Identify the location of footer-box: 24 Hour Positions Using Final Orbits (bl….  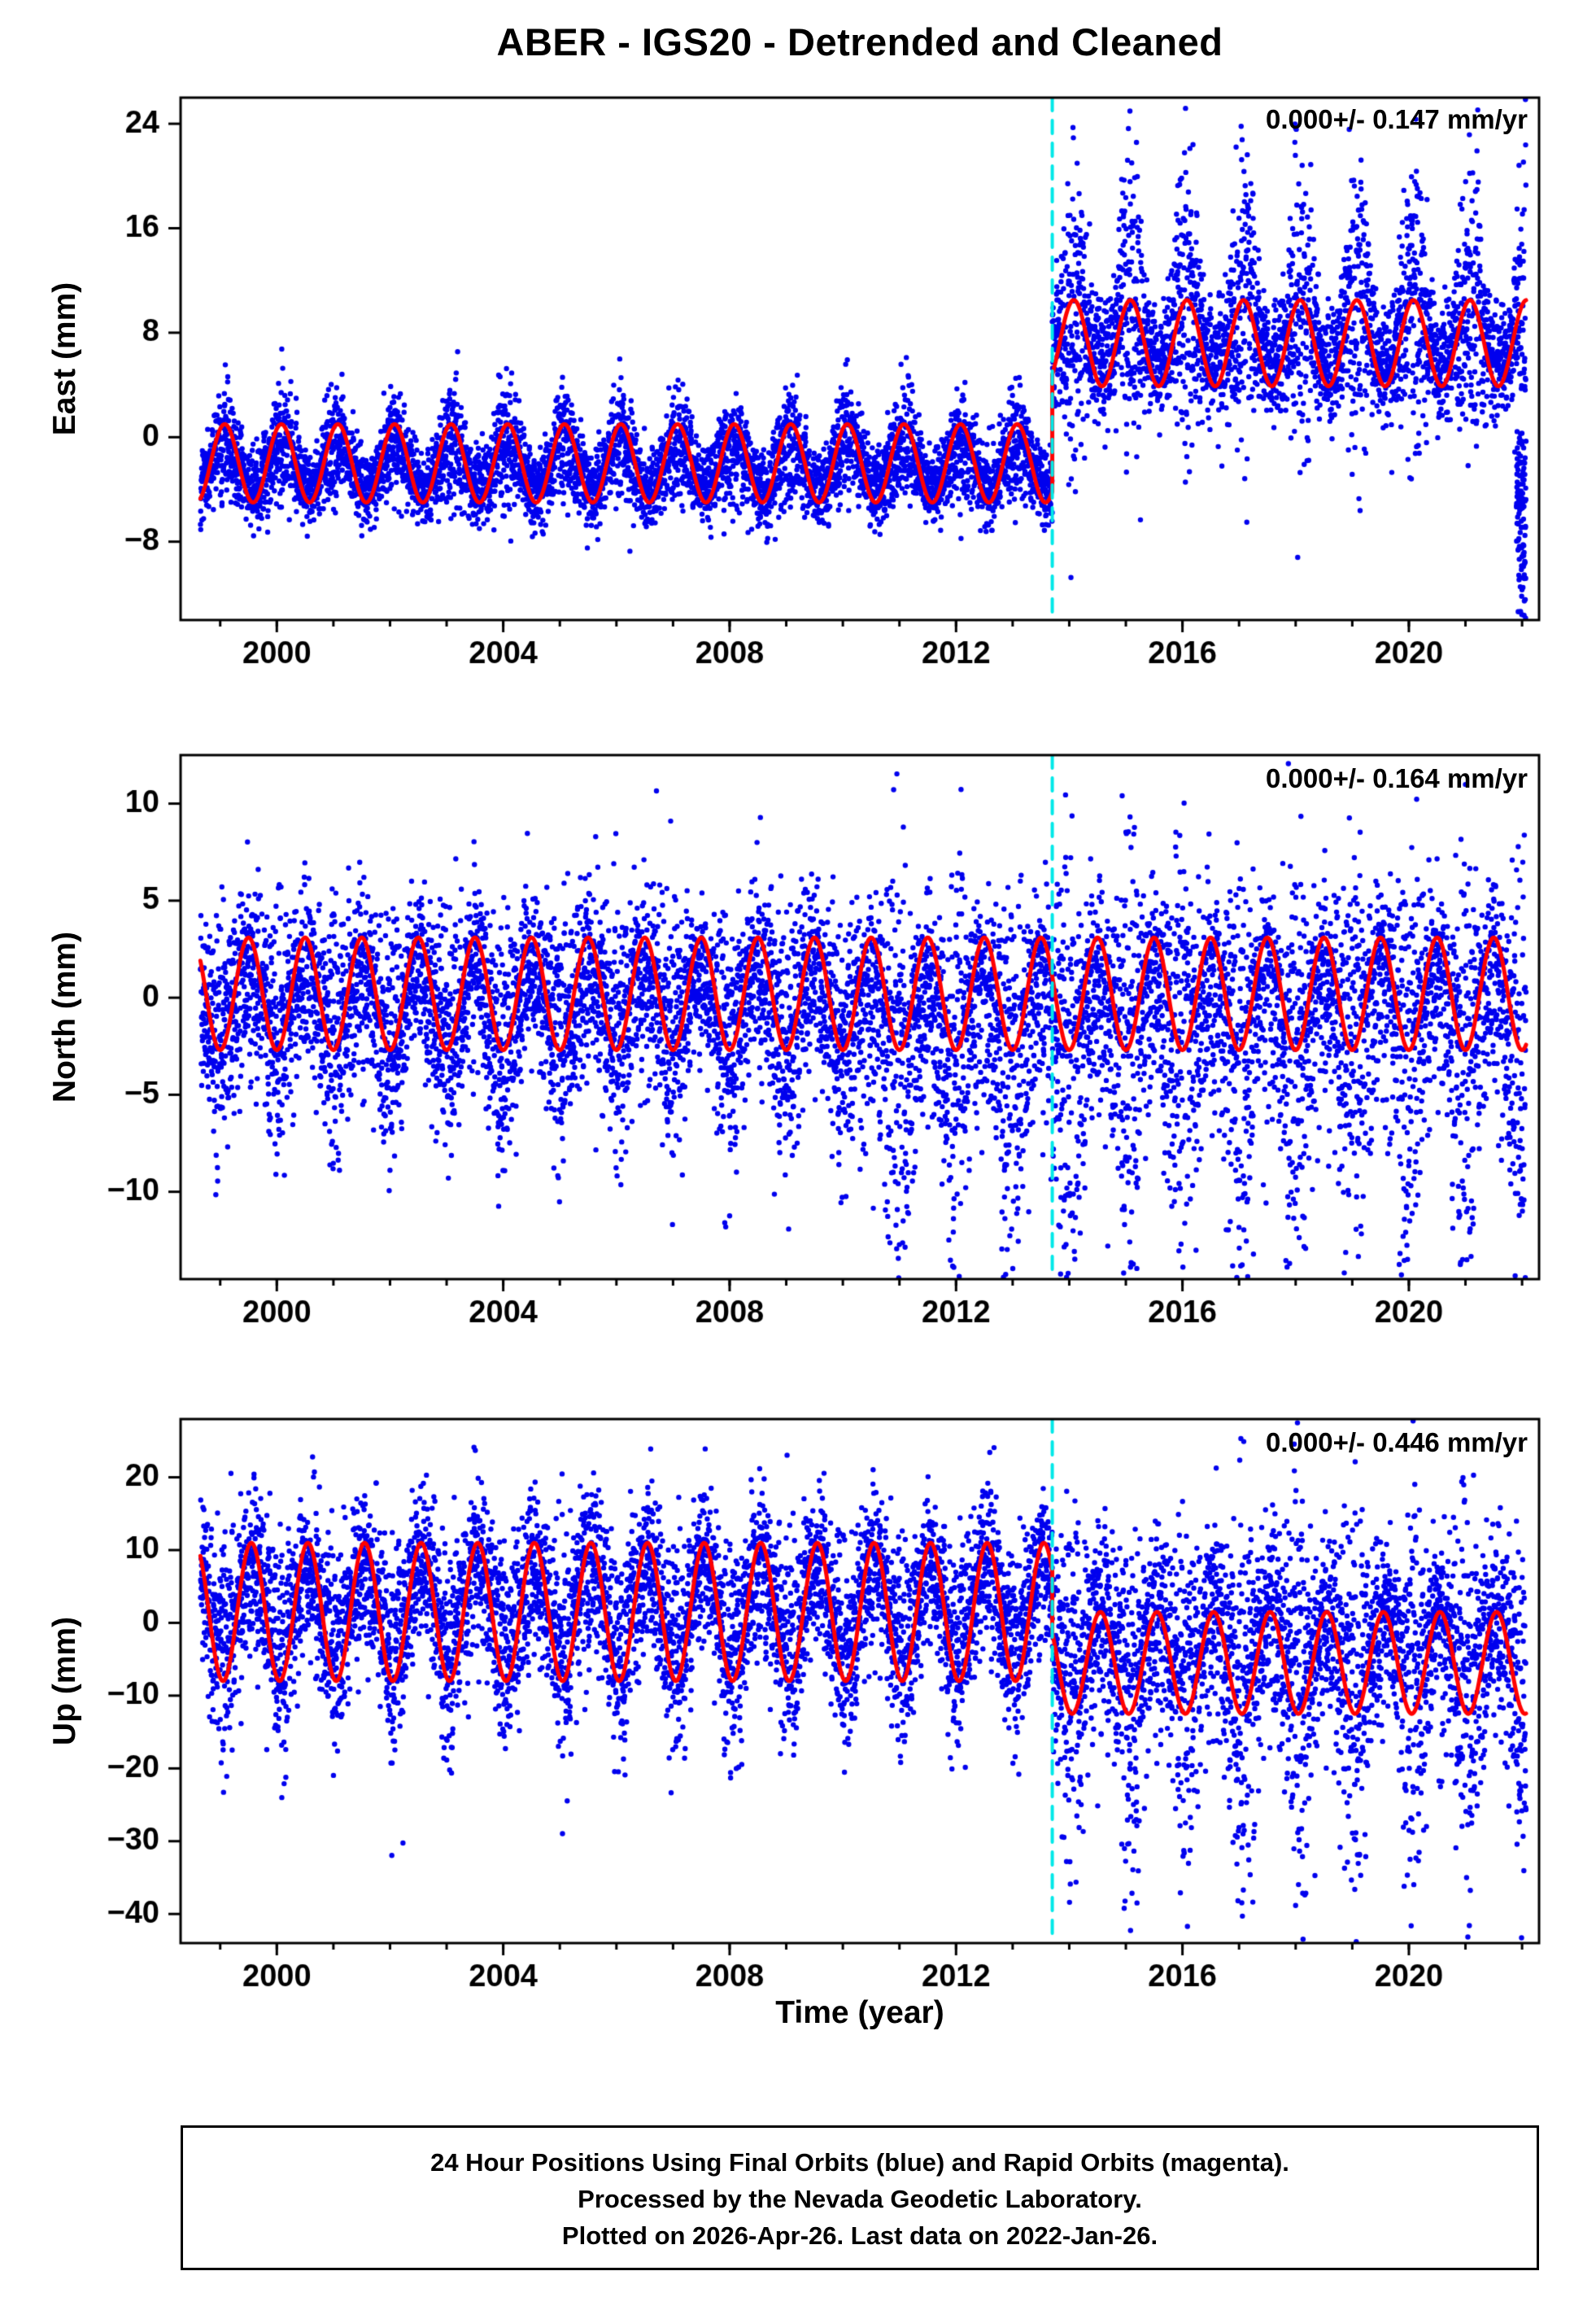
(860, 2197).